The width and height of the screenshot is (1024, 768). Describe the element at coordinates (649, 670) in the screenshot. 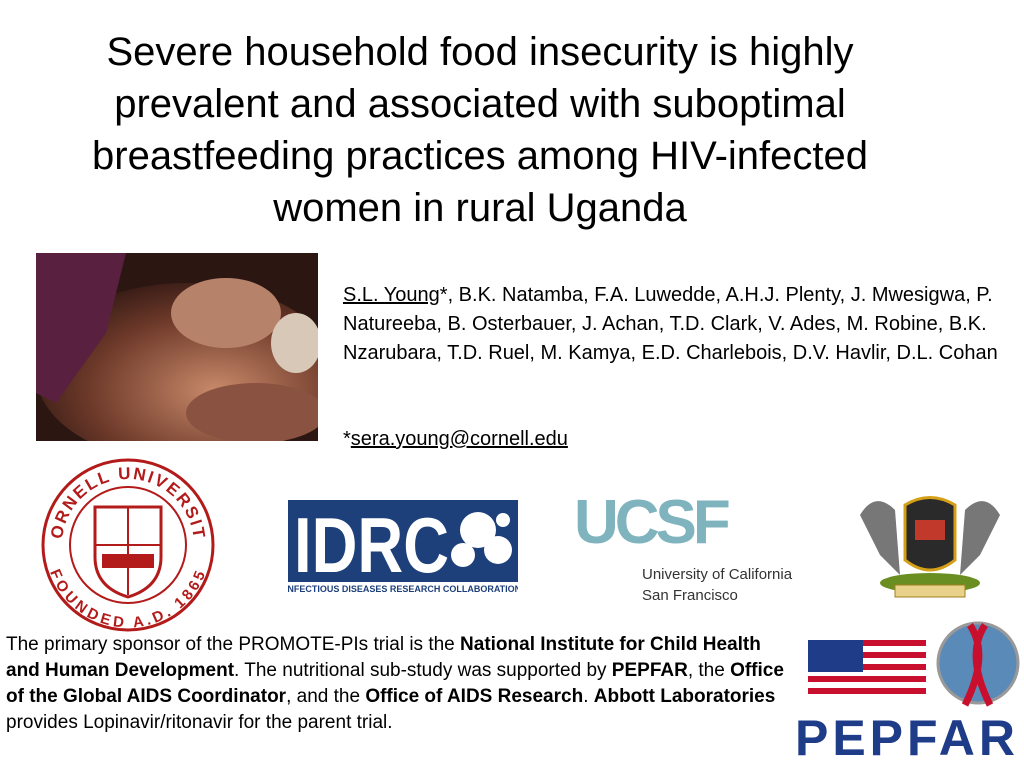

I see `funder-name: PEPFAR` at that location.